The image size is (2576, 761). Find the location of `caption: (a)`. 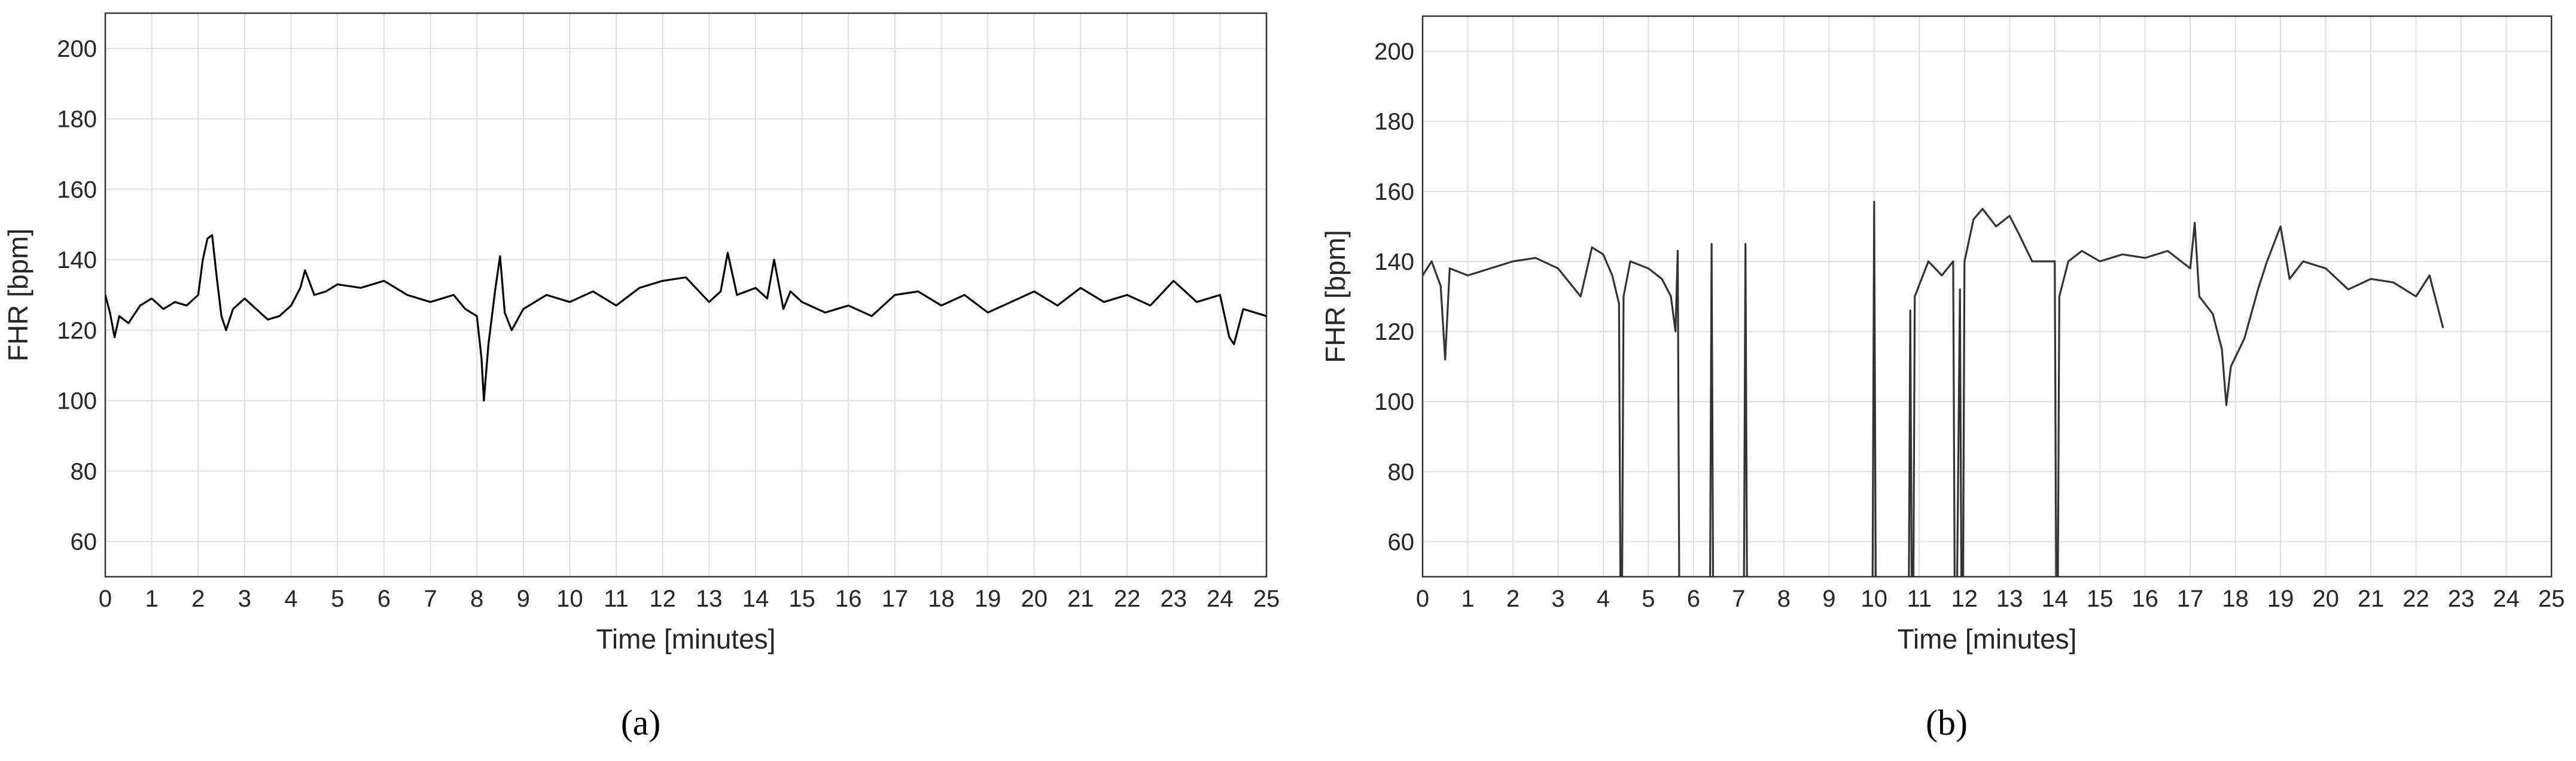

caption: (a) is located at coordinates (641, 722).